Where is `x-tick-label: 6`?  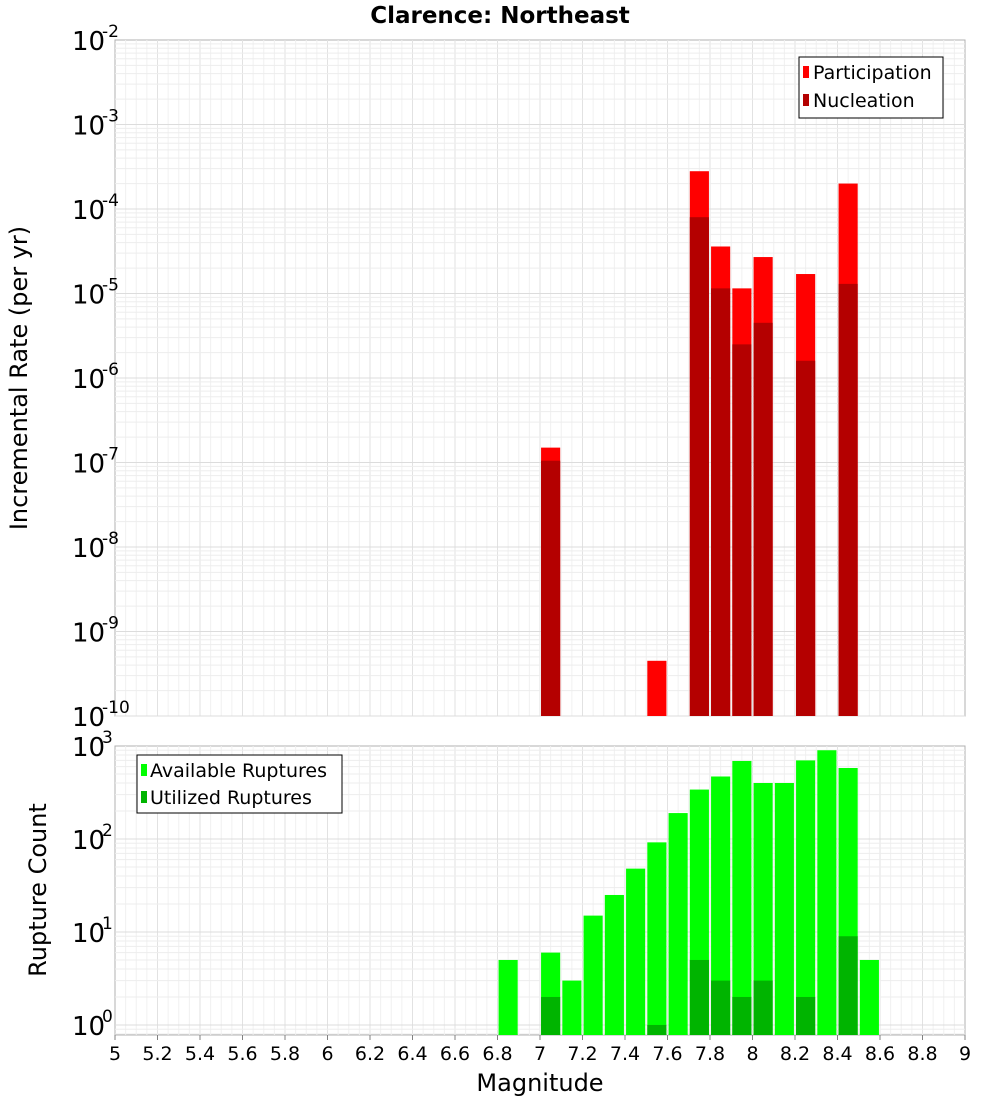
x-tick-label: 6 is located at coordinates (327, 1054).